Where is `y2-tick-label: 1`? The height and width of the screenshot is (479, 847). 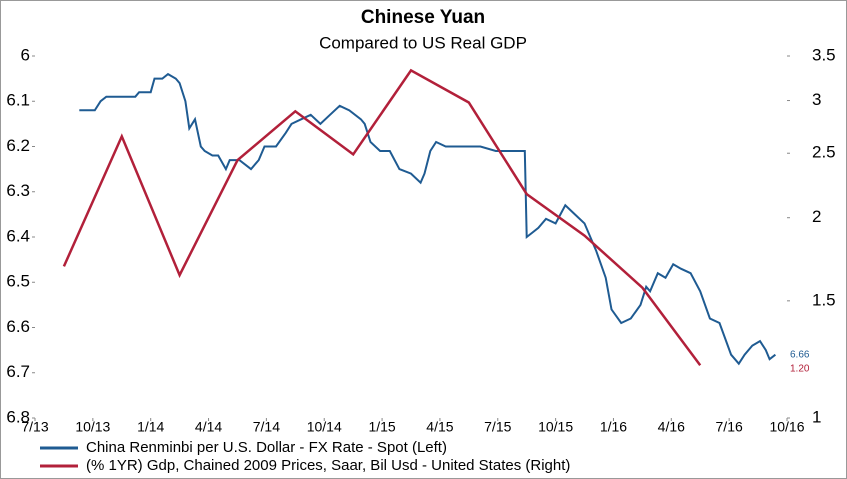 y2-tick-label: 1 is located at coordinates (816, 416).